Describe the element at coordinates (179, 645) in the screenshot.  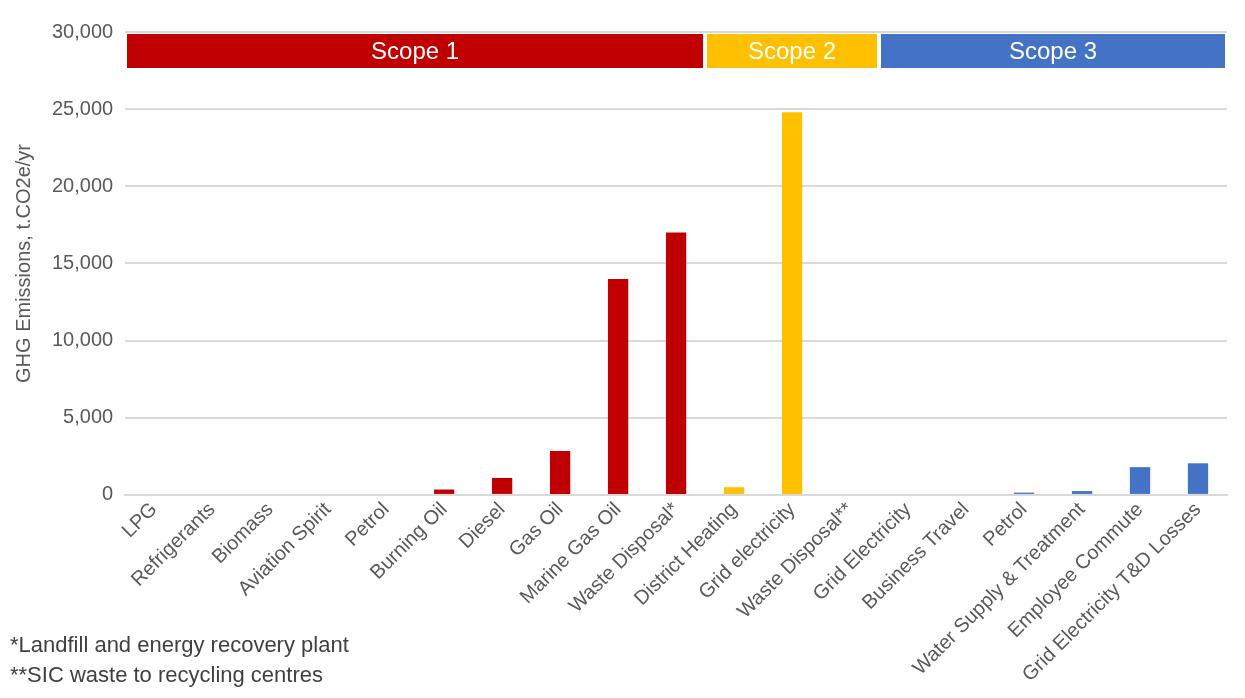
I see `text: *Landfill and energy recovery plant` at that location.